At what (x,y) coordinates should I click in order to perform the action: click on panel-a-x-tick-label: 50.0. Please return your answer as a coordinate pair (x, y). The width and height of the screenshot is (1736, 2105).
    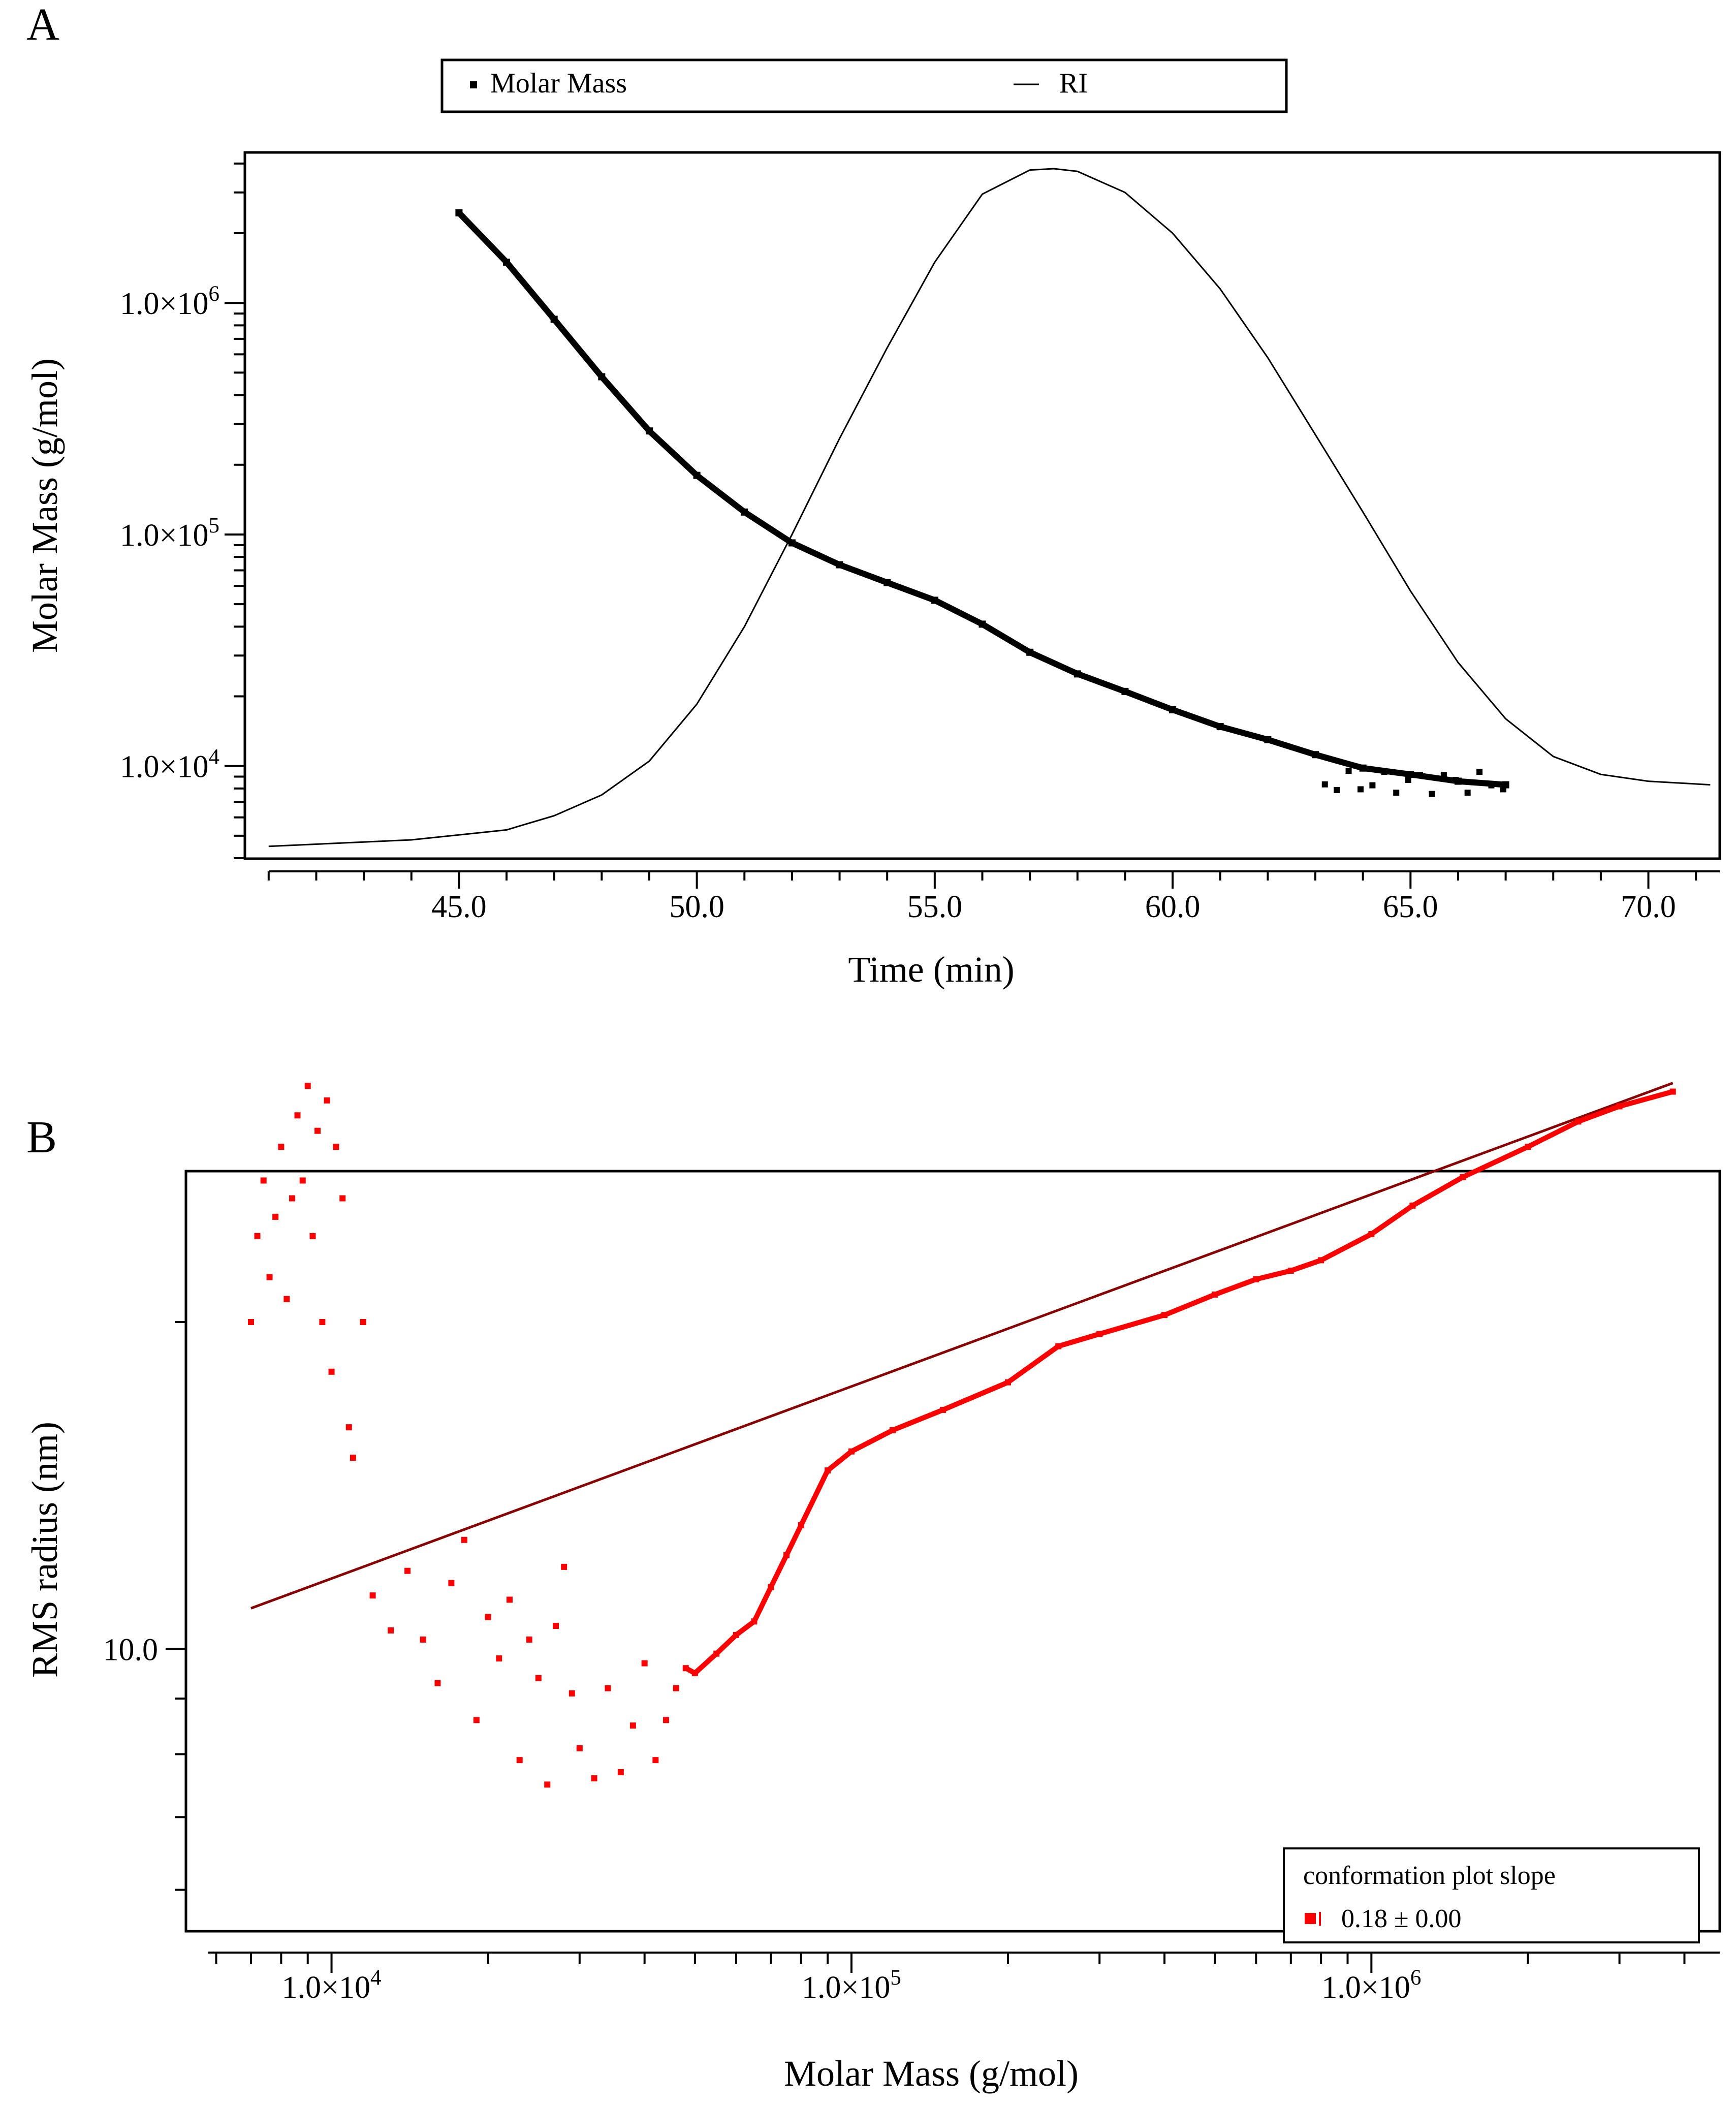
    Looking at the image, I should click on (696, 907).